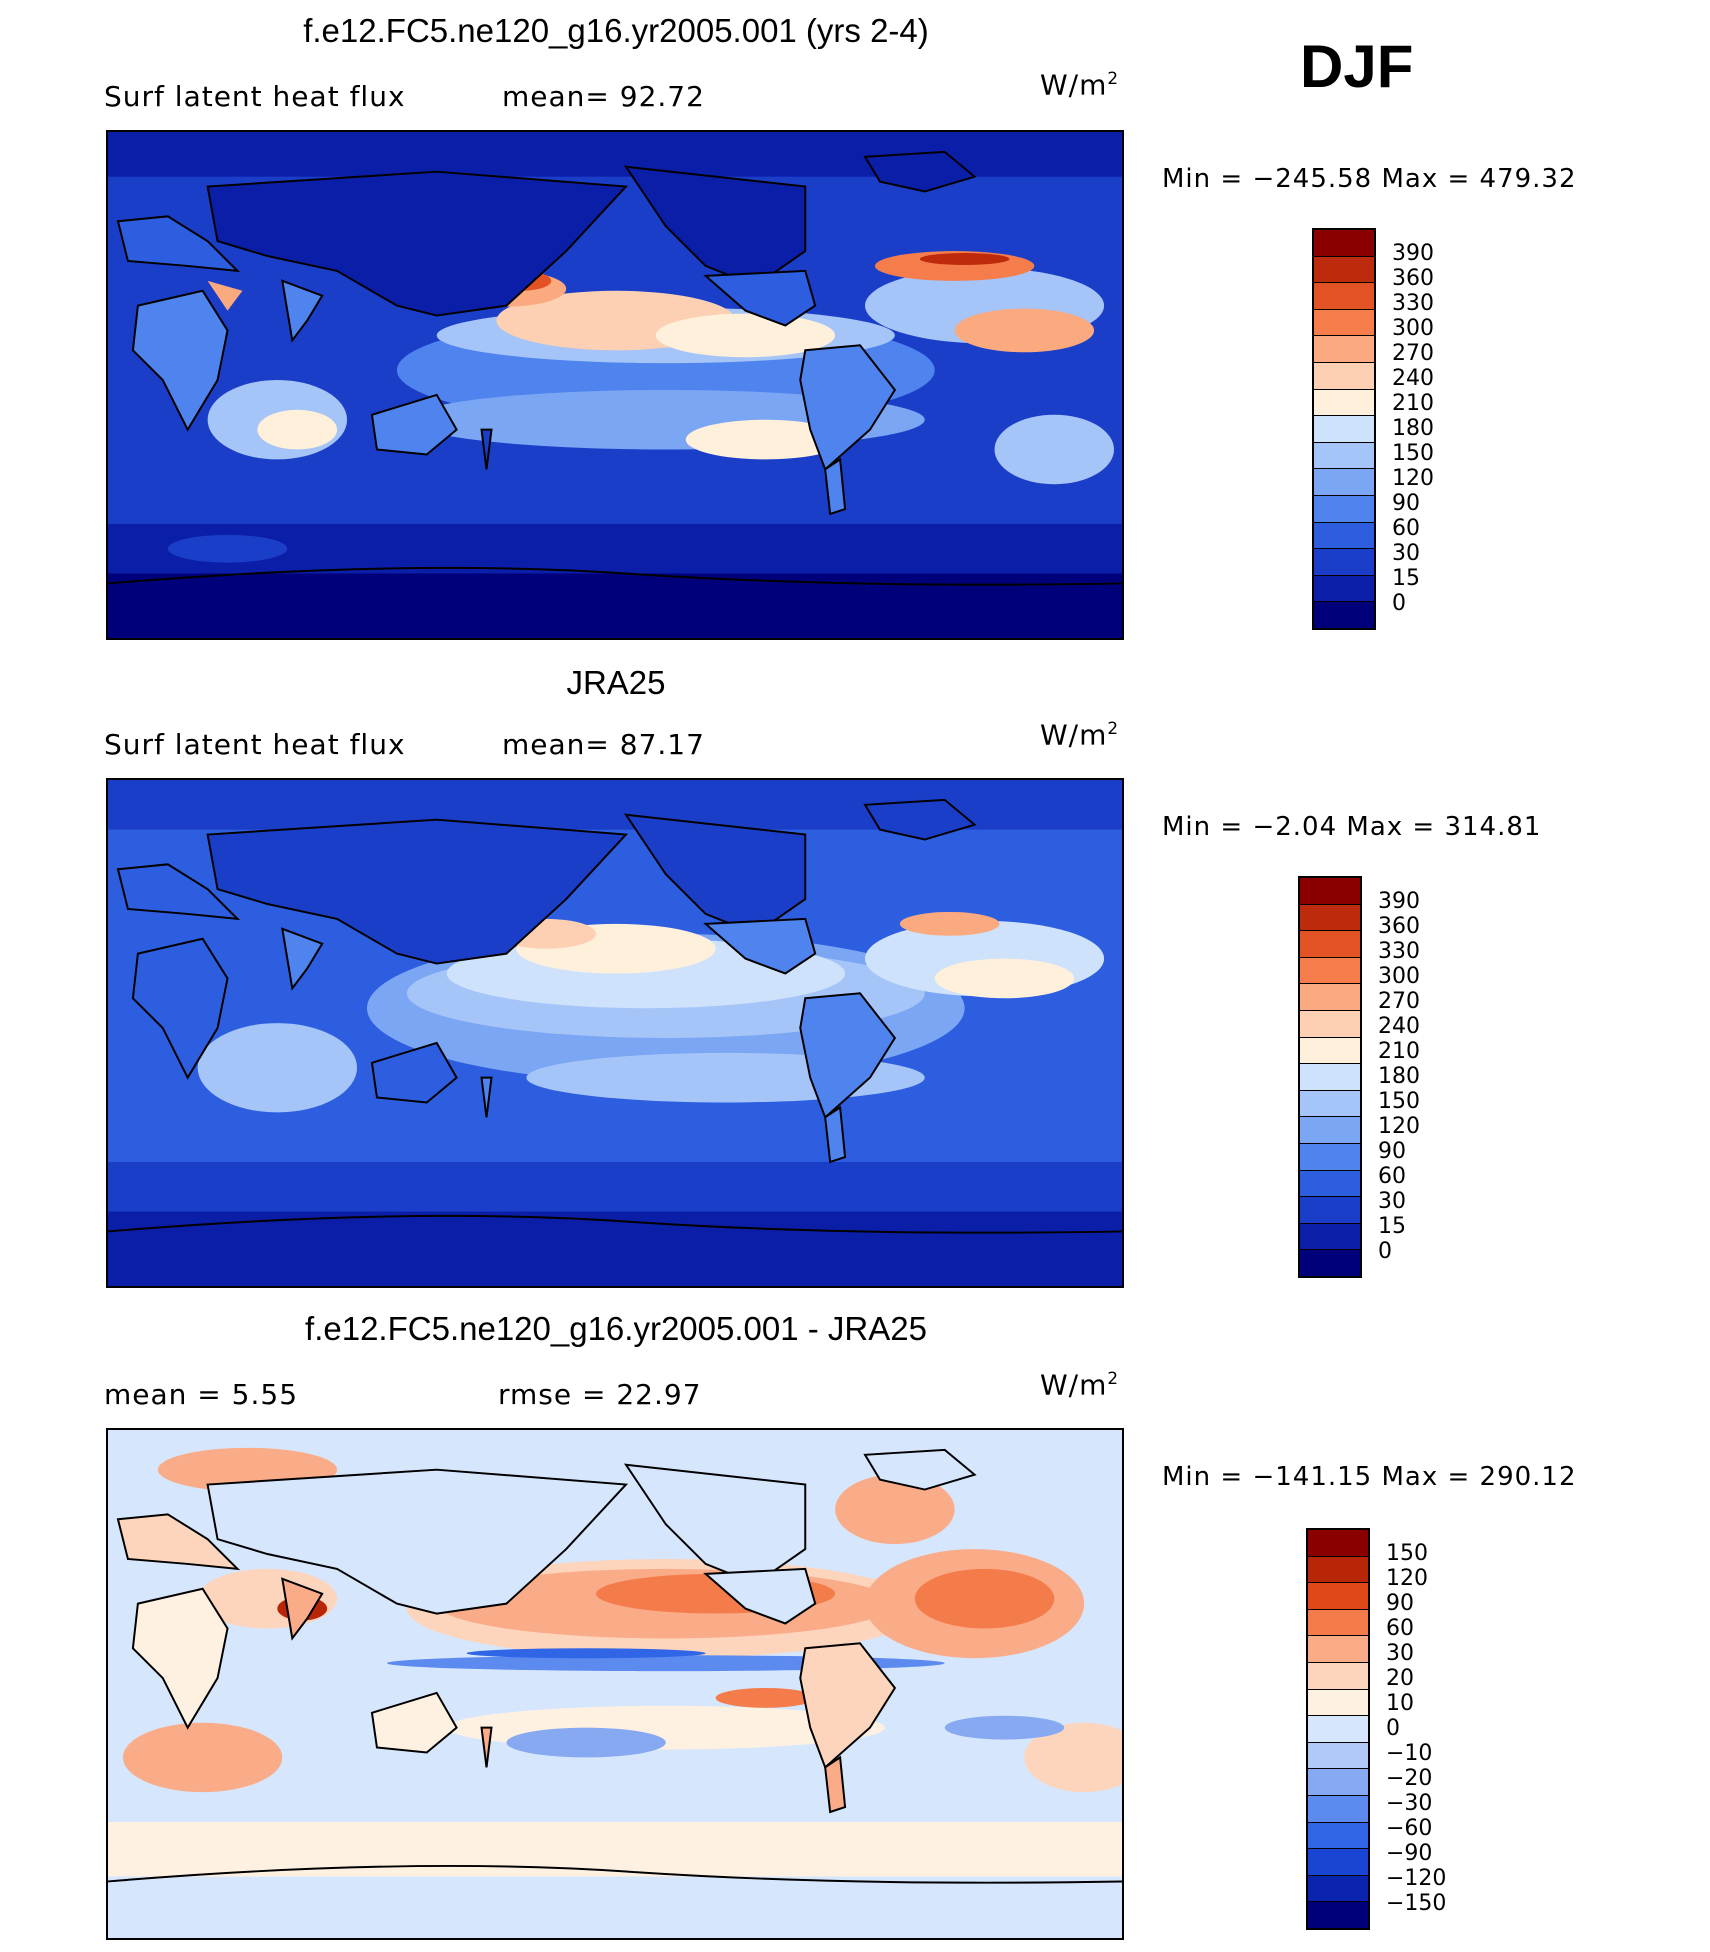 The width and height of the screenshot is (1710, 1952). Describe the element at coordinates (616, 1328) in the screenshot. I see `panel-3-title: f.e12.FC5.ne120_g16.yr2005.001 - JRA25` at that location.